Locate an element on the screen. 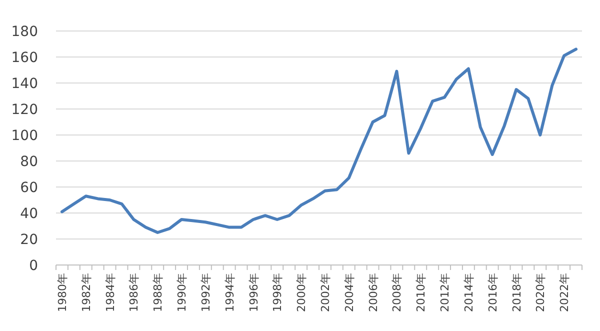 The height and width of the screenshot is (331, 600). x-tick-label: 1990年 is located at coordinates (182, 292).